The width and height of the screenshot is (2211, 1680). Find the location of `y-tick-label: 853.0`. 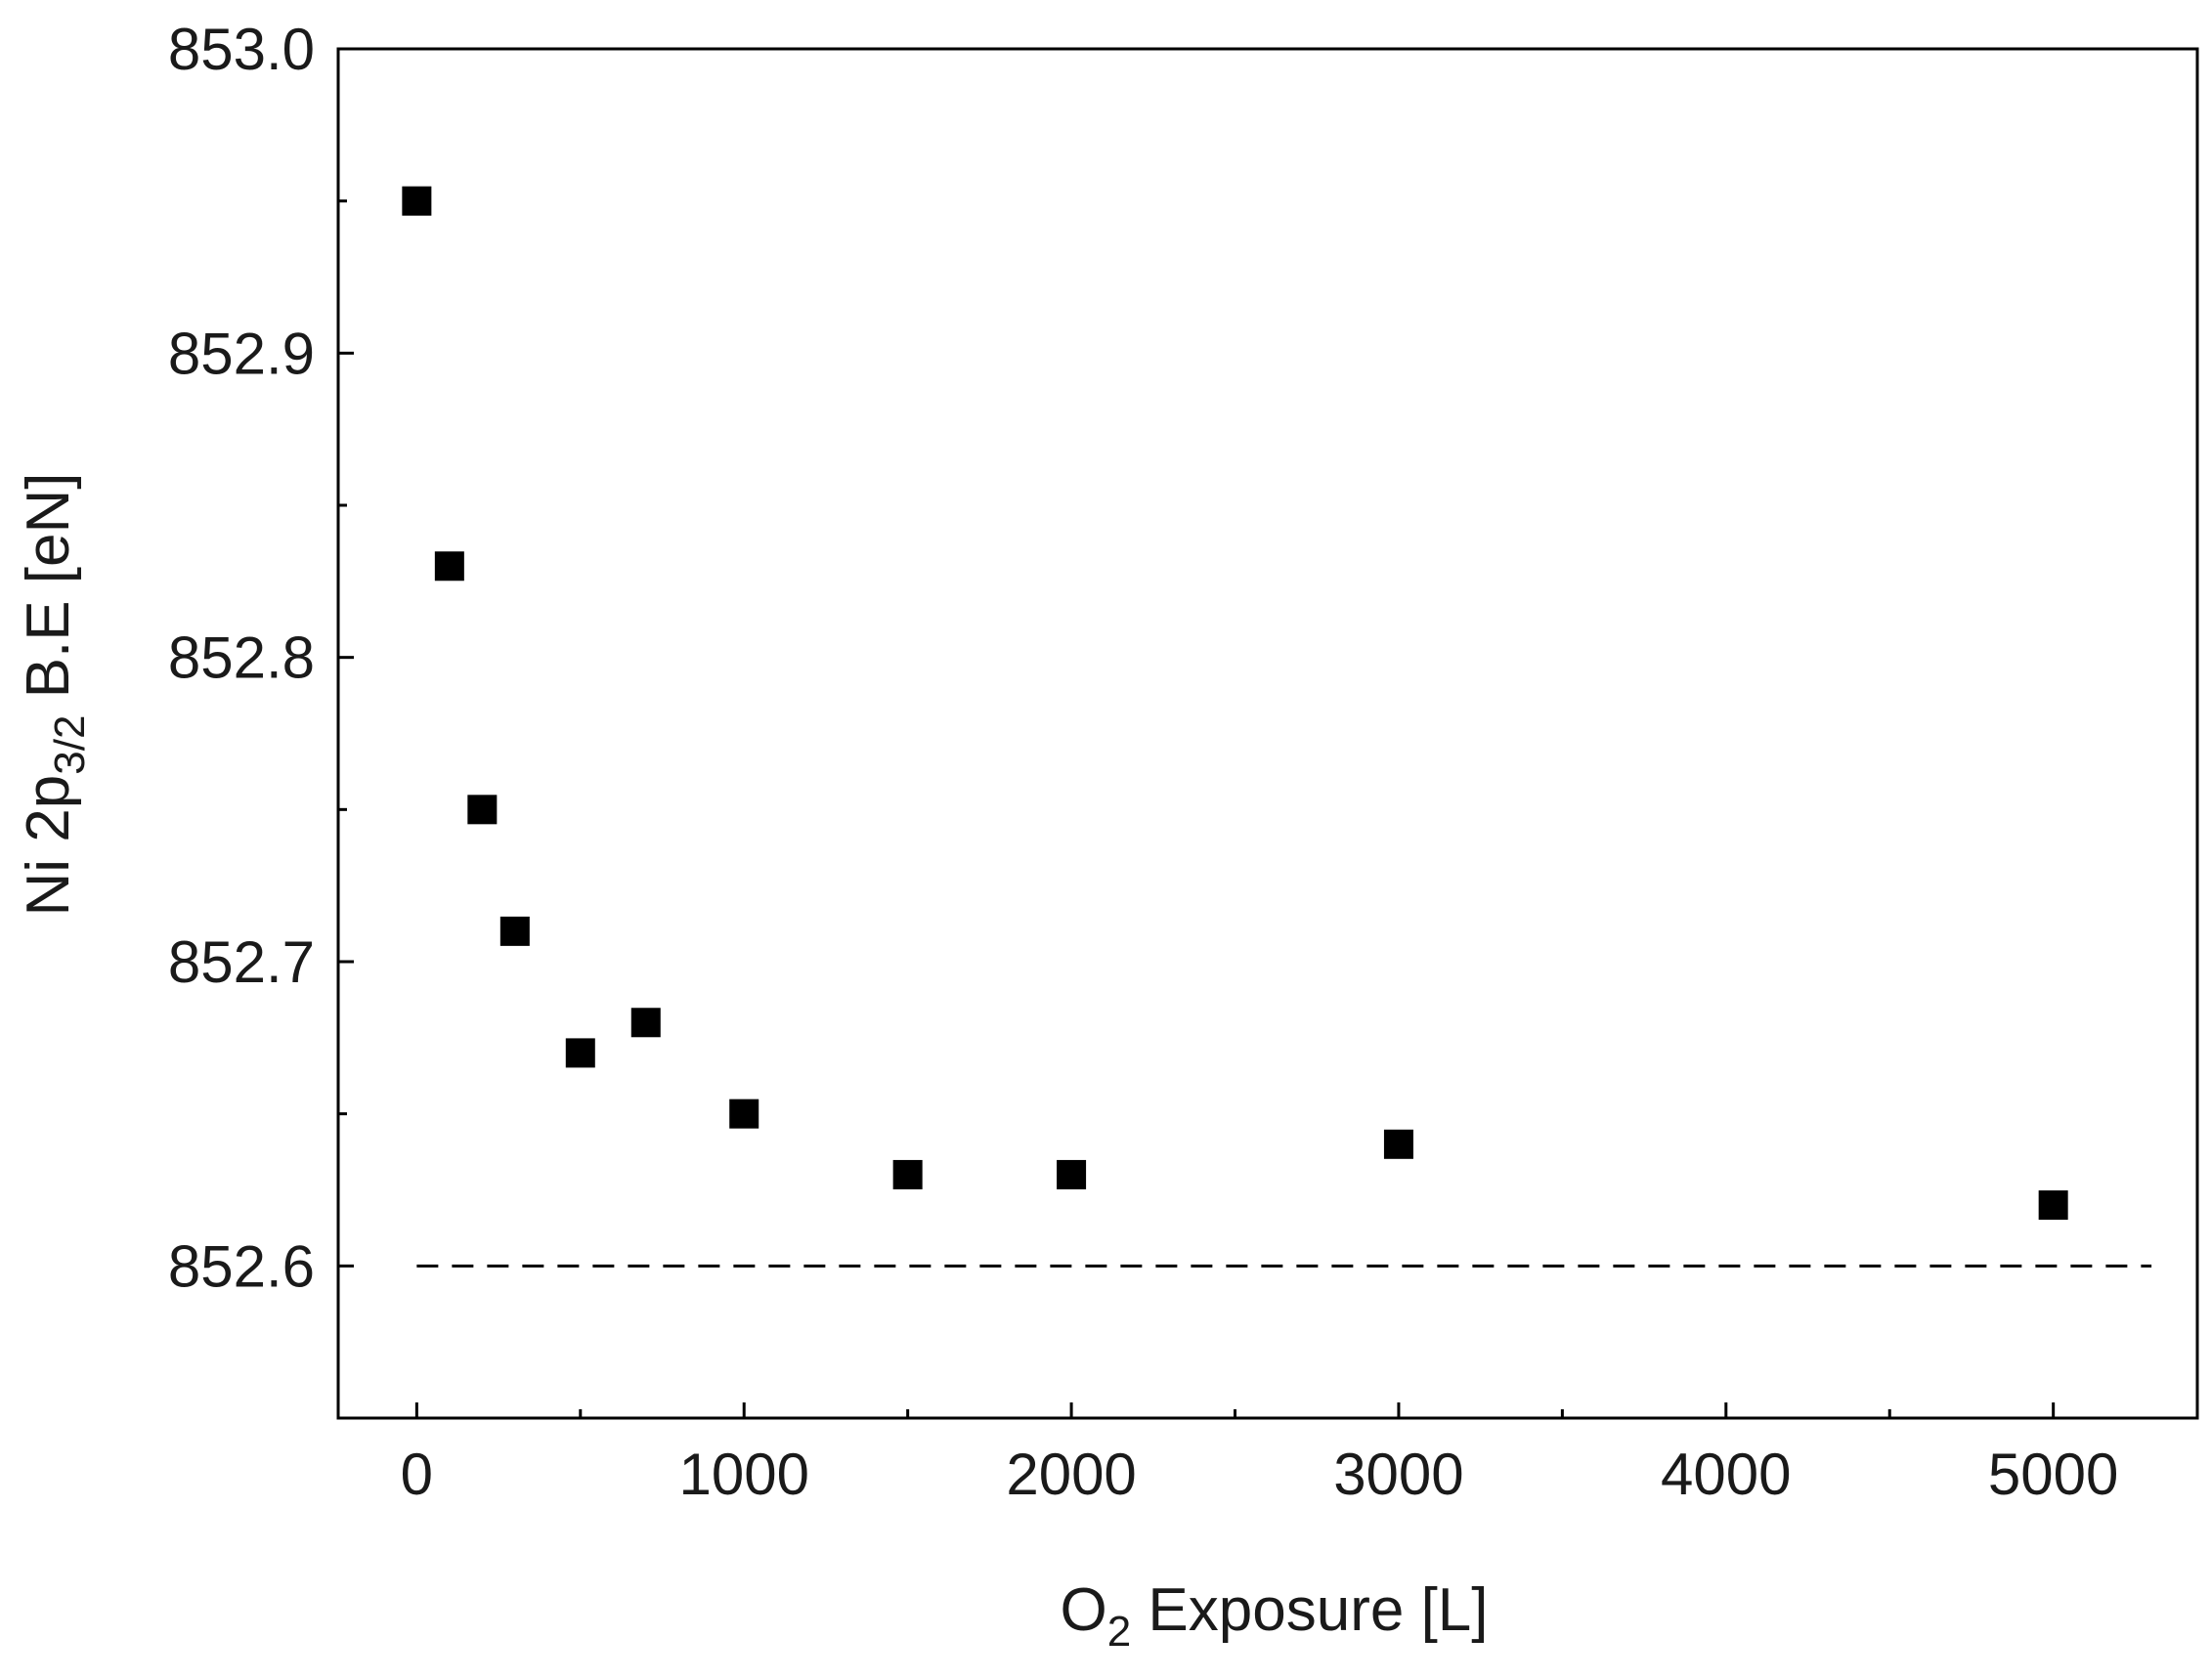

y-tick-label: 853.0 is located at coordinates (241, 49).